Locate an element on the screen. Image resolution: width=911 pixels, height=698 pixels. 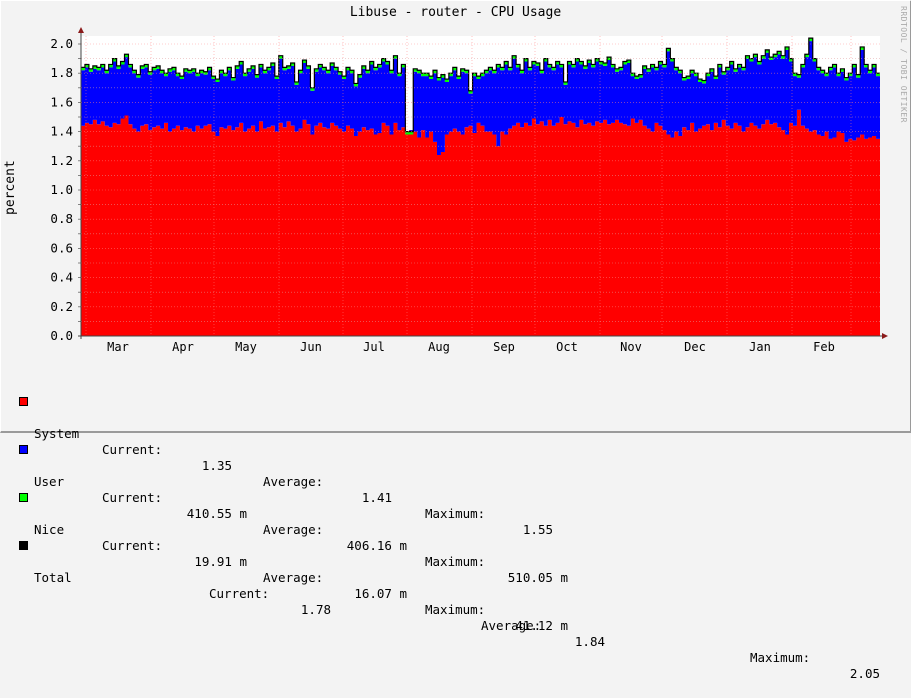
y-tick-label: 1.0 is located at coordinates (61, 189).